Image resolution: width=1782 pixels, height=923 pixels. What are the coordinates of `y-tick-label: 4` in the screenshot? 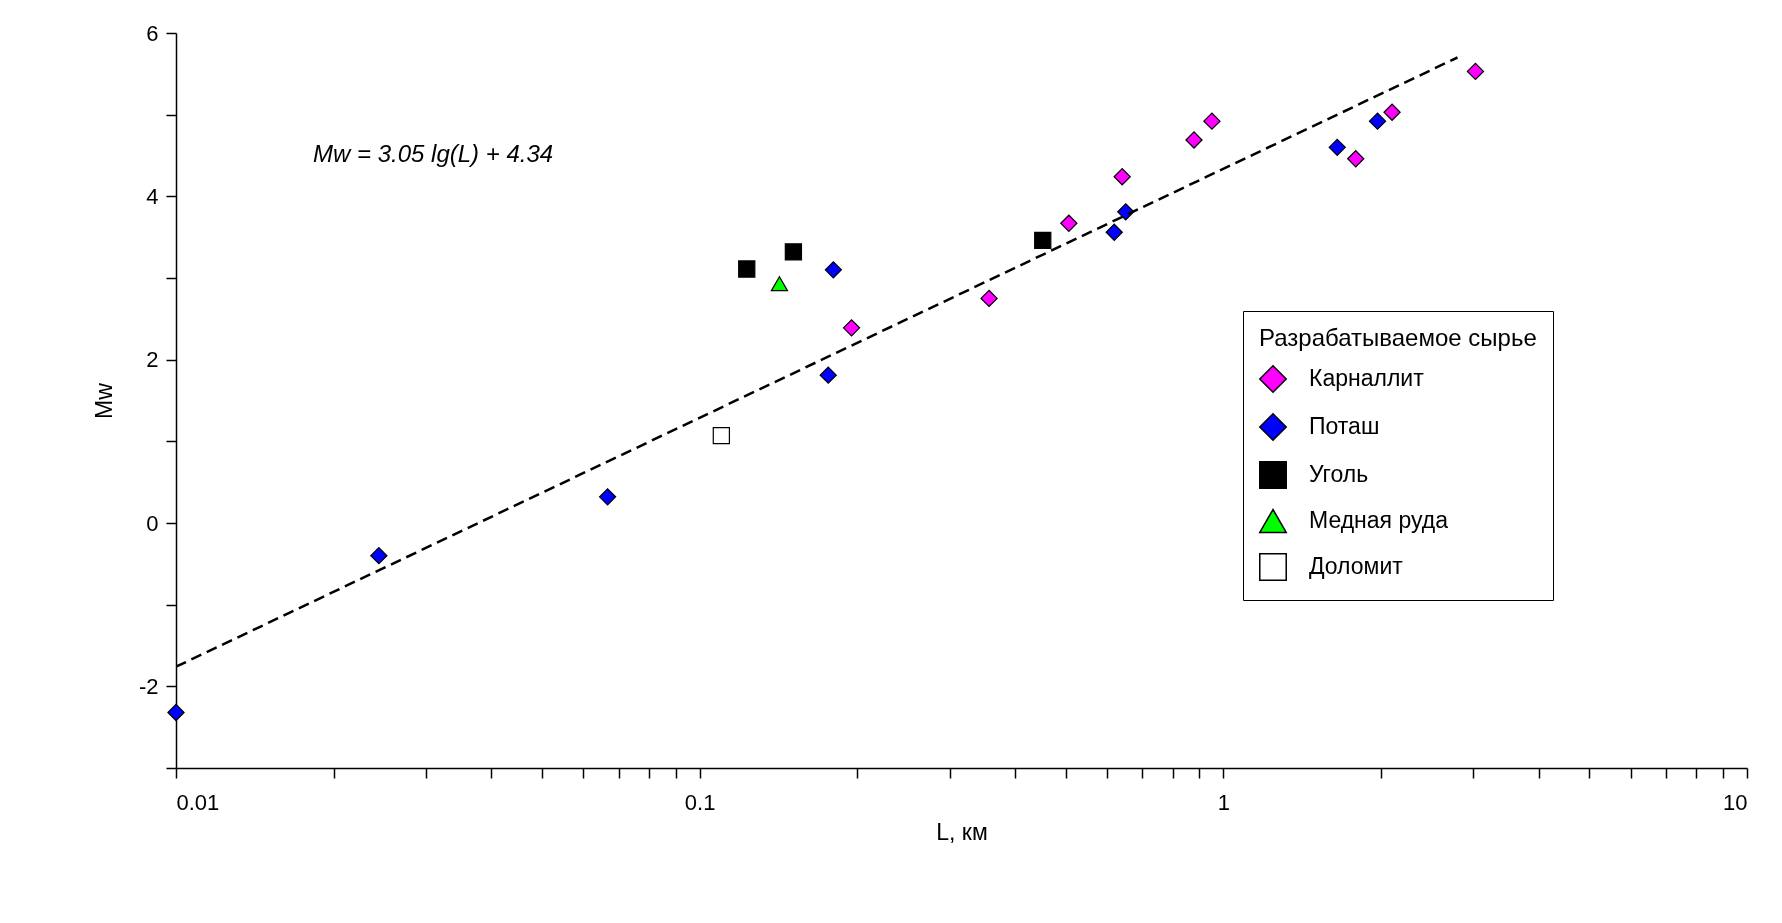 It's located at (152, 196).